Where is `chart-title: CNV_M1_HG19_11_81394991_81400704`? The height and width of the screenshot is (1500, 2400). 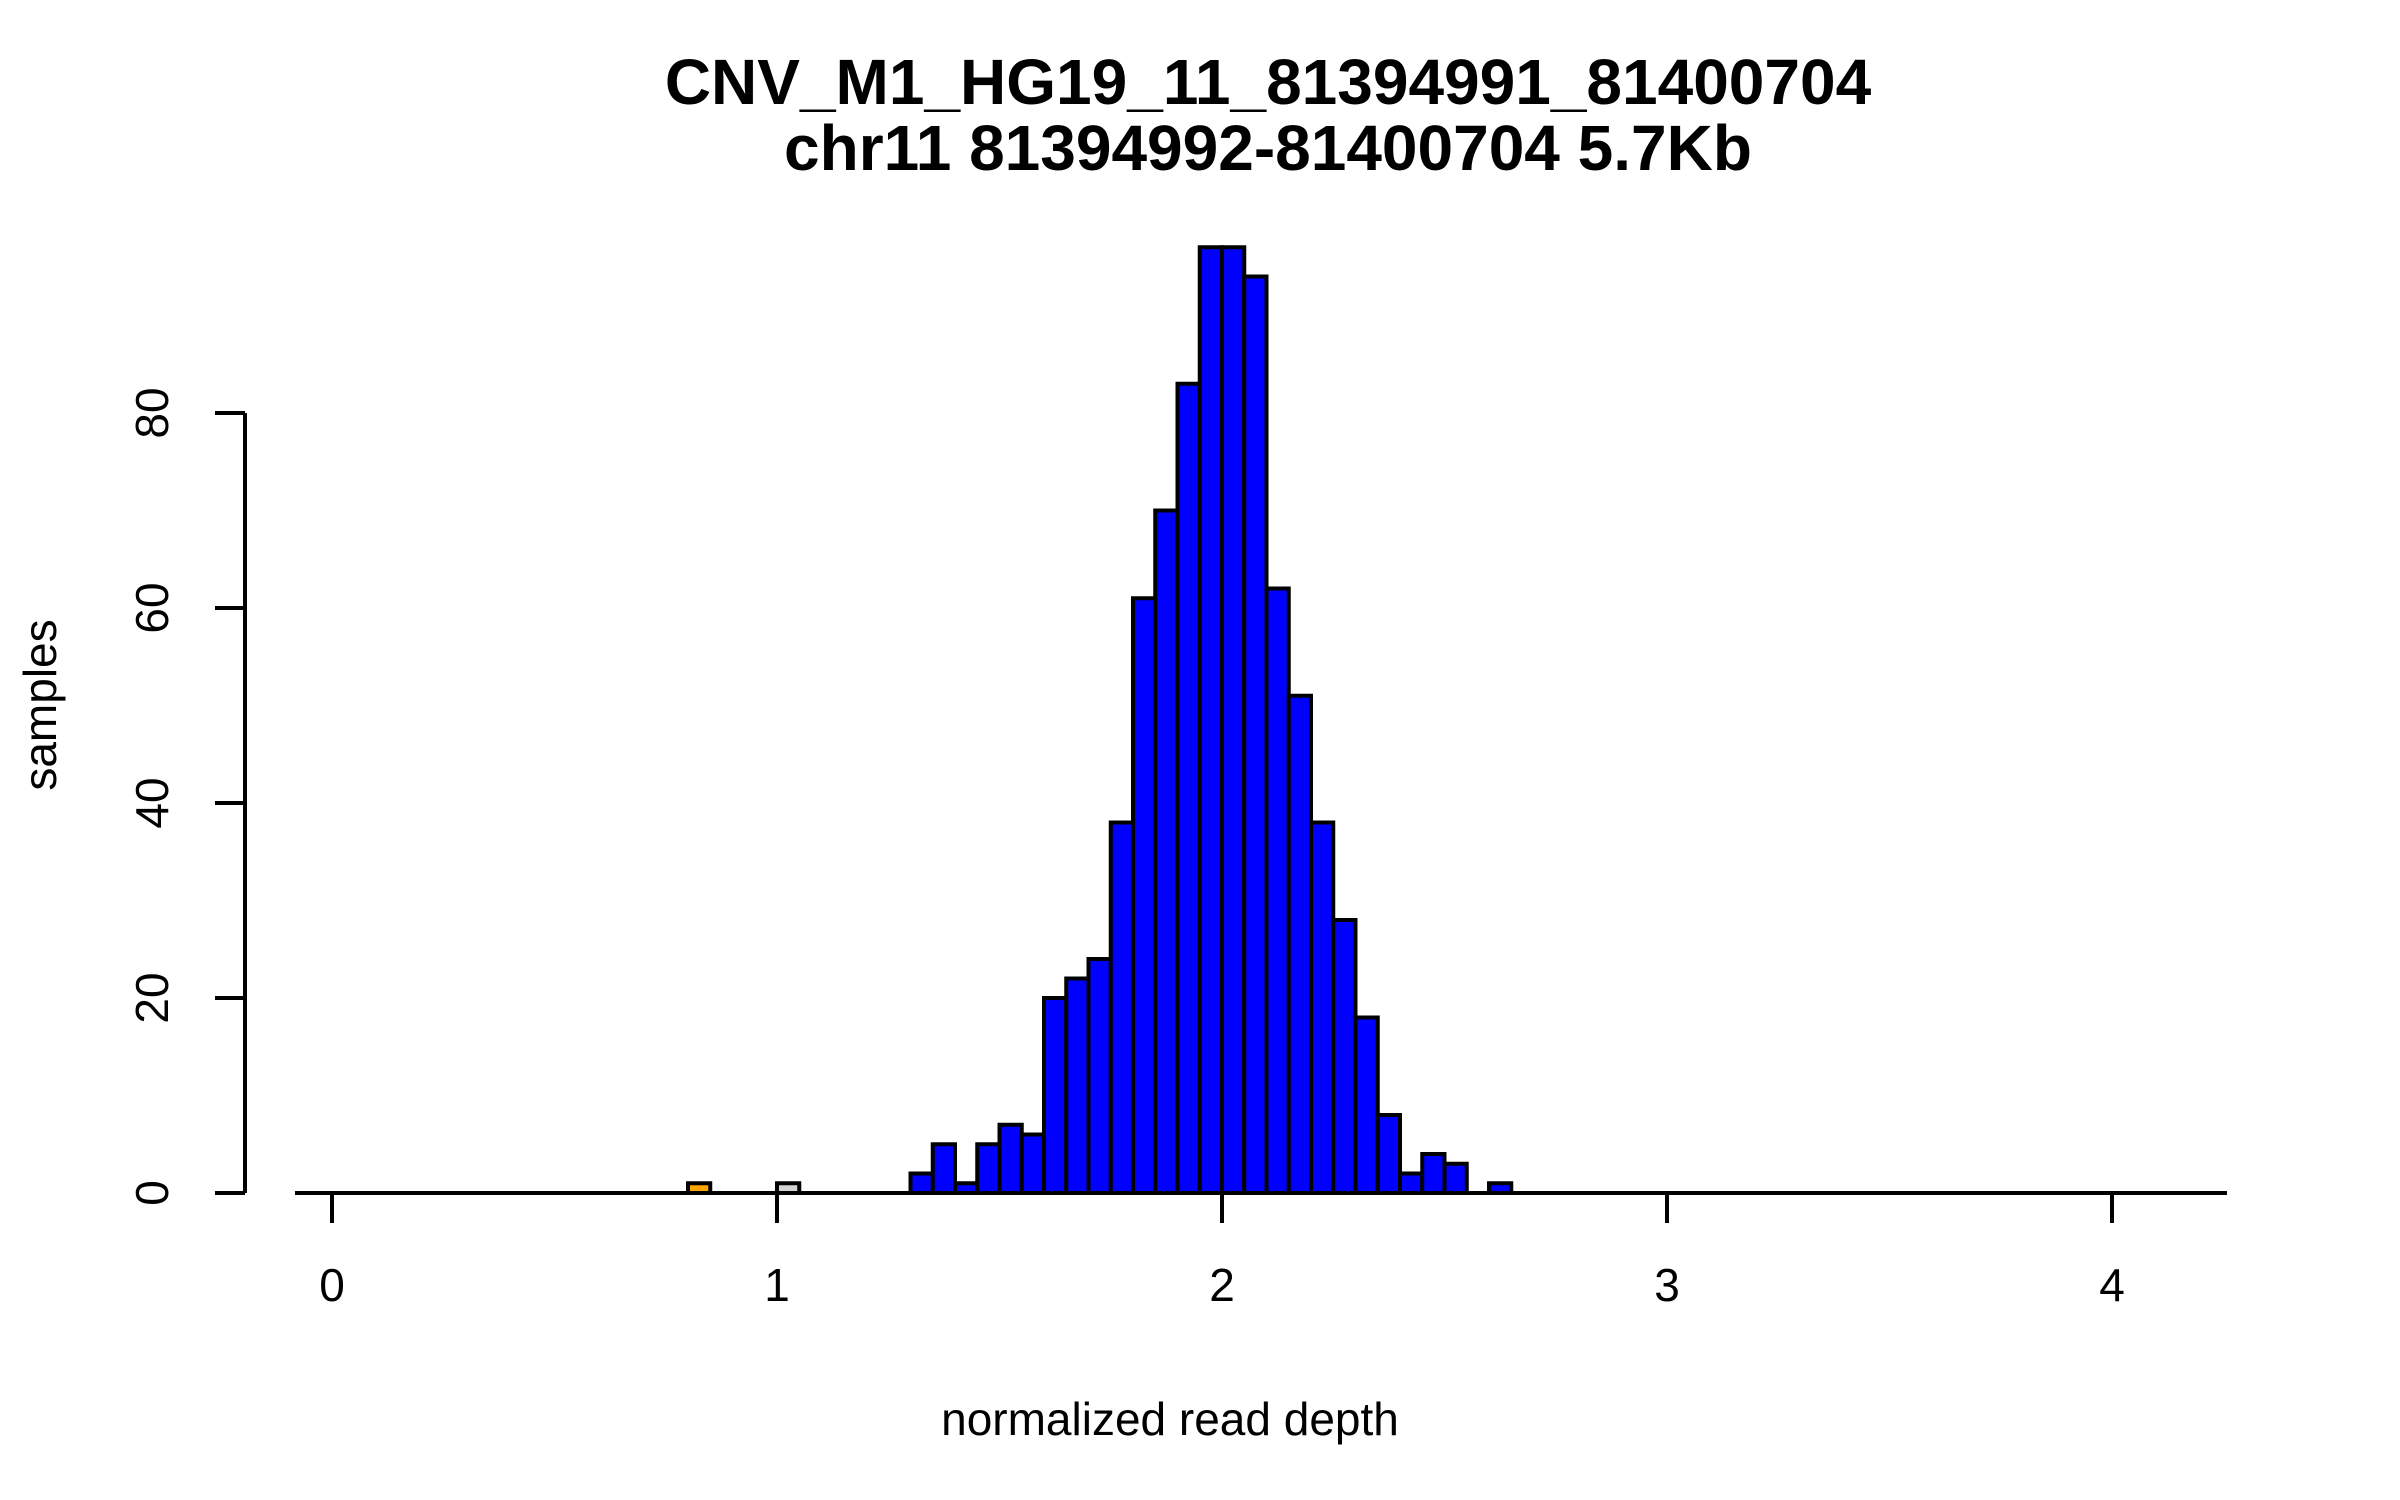 chart-title: CNV_M1_HG19_11_81394991_81400704 is located at coordinates (1268, 82).